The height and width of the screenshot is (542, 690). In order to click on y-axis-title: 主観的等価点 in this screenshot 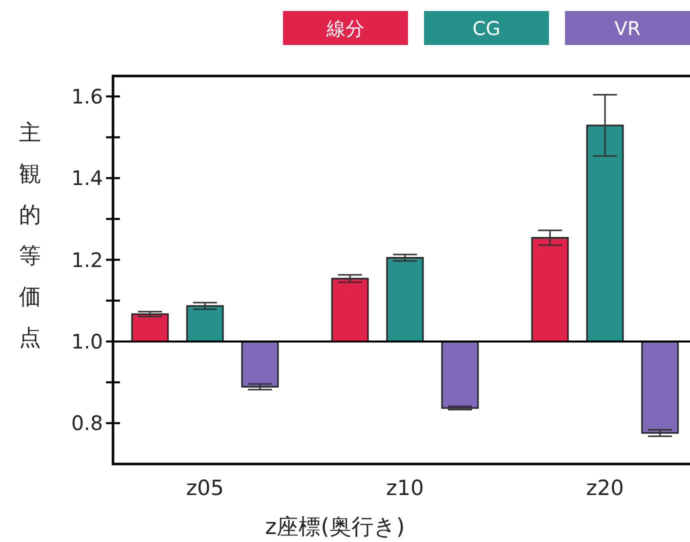, I will do `click(30, 236)`.